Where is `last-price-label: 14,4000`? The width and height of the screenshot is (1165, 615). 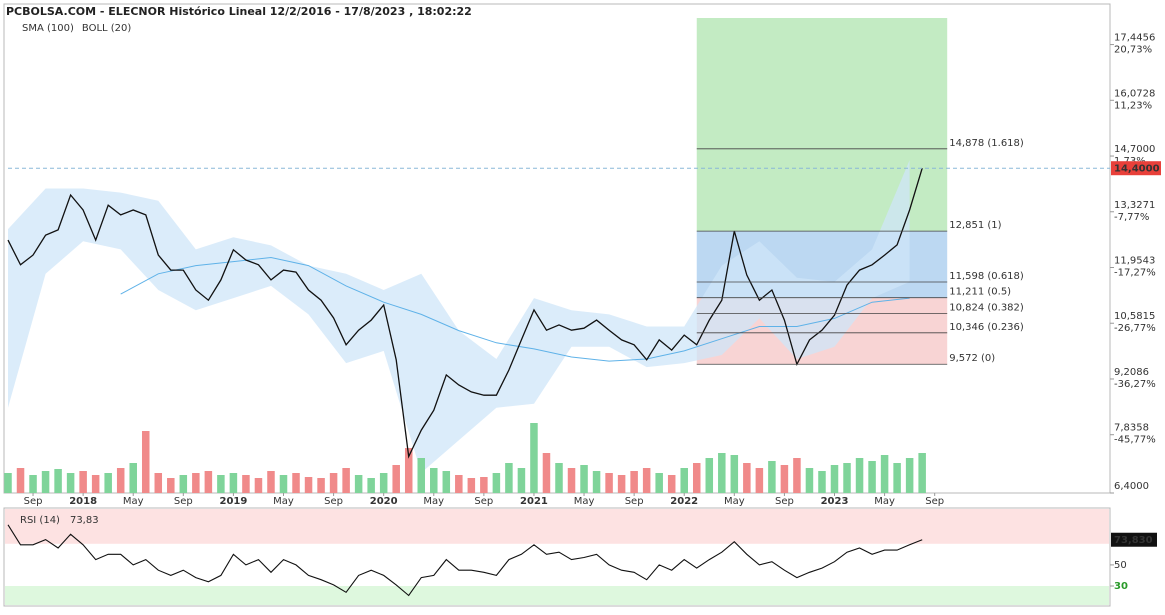
last-price-label: 14,4000 is located at coordinates (1137, 169).